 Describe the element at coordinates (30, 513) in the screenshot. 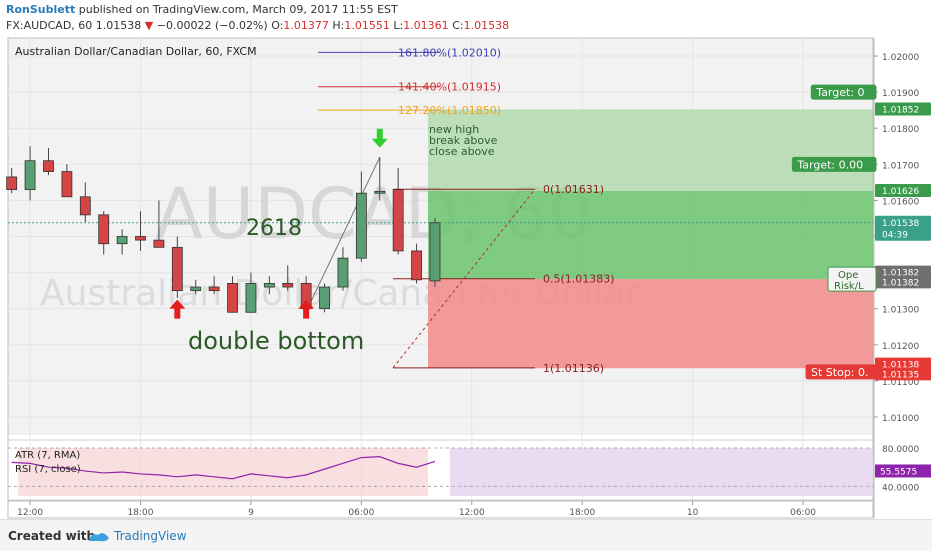

I see `x-tick-label: 12:00` at that location.